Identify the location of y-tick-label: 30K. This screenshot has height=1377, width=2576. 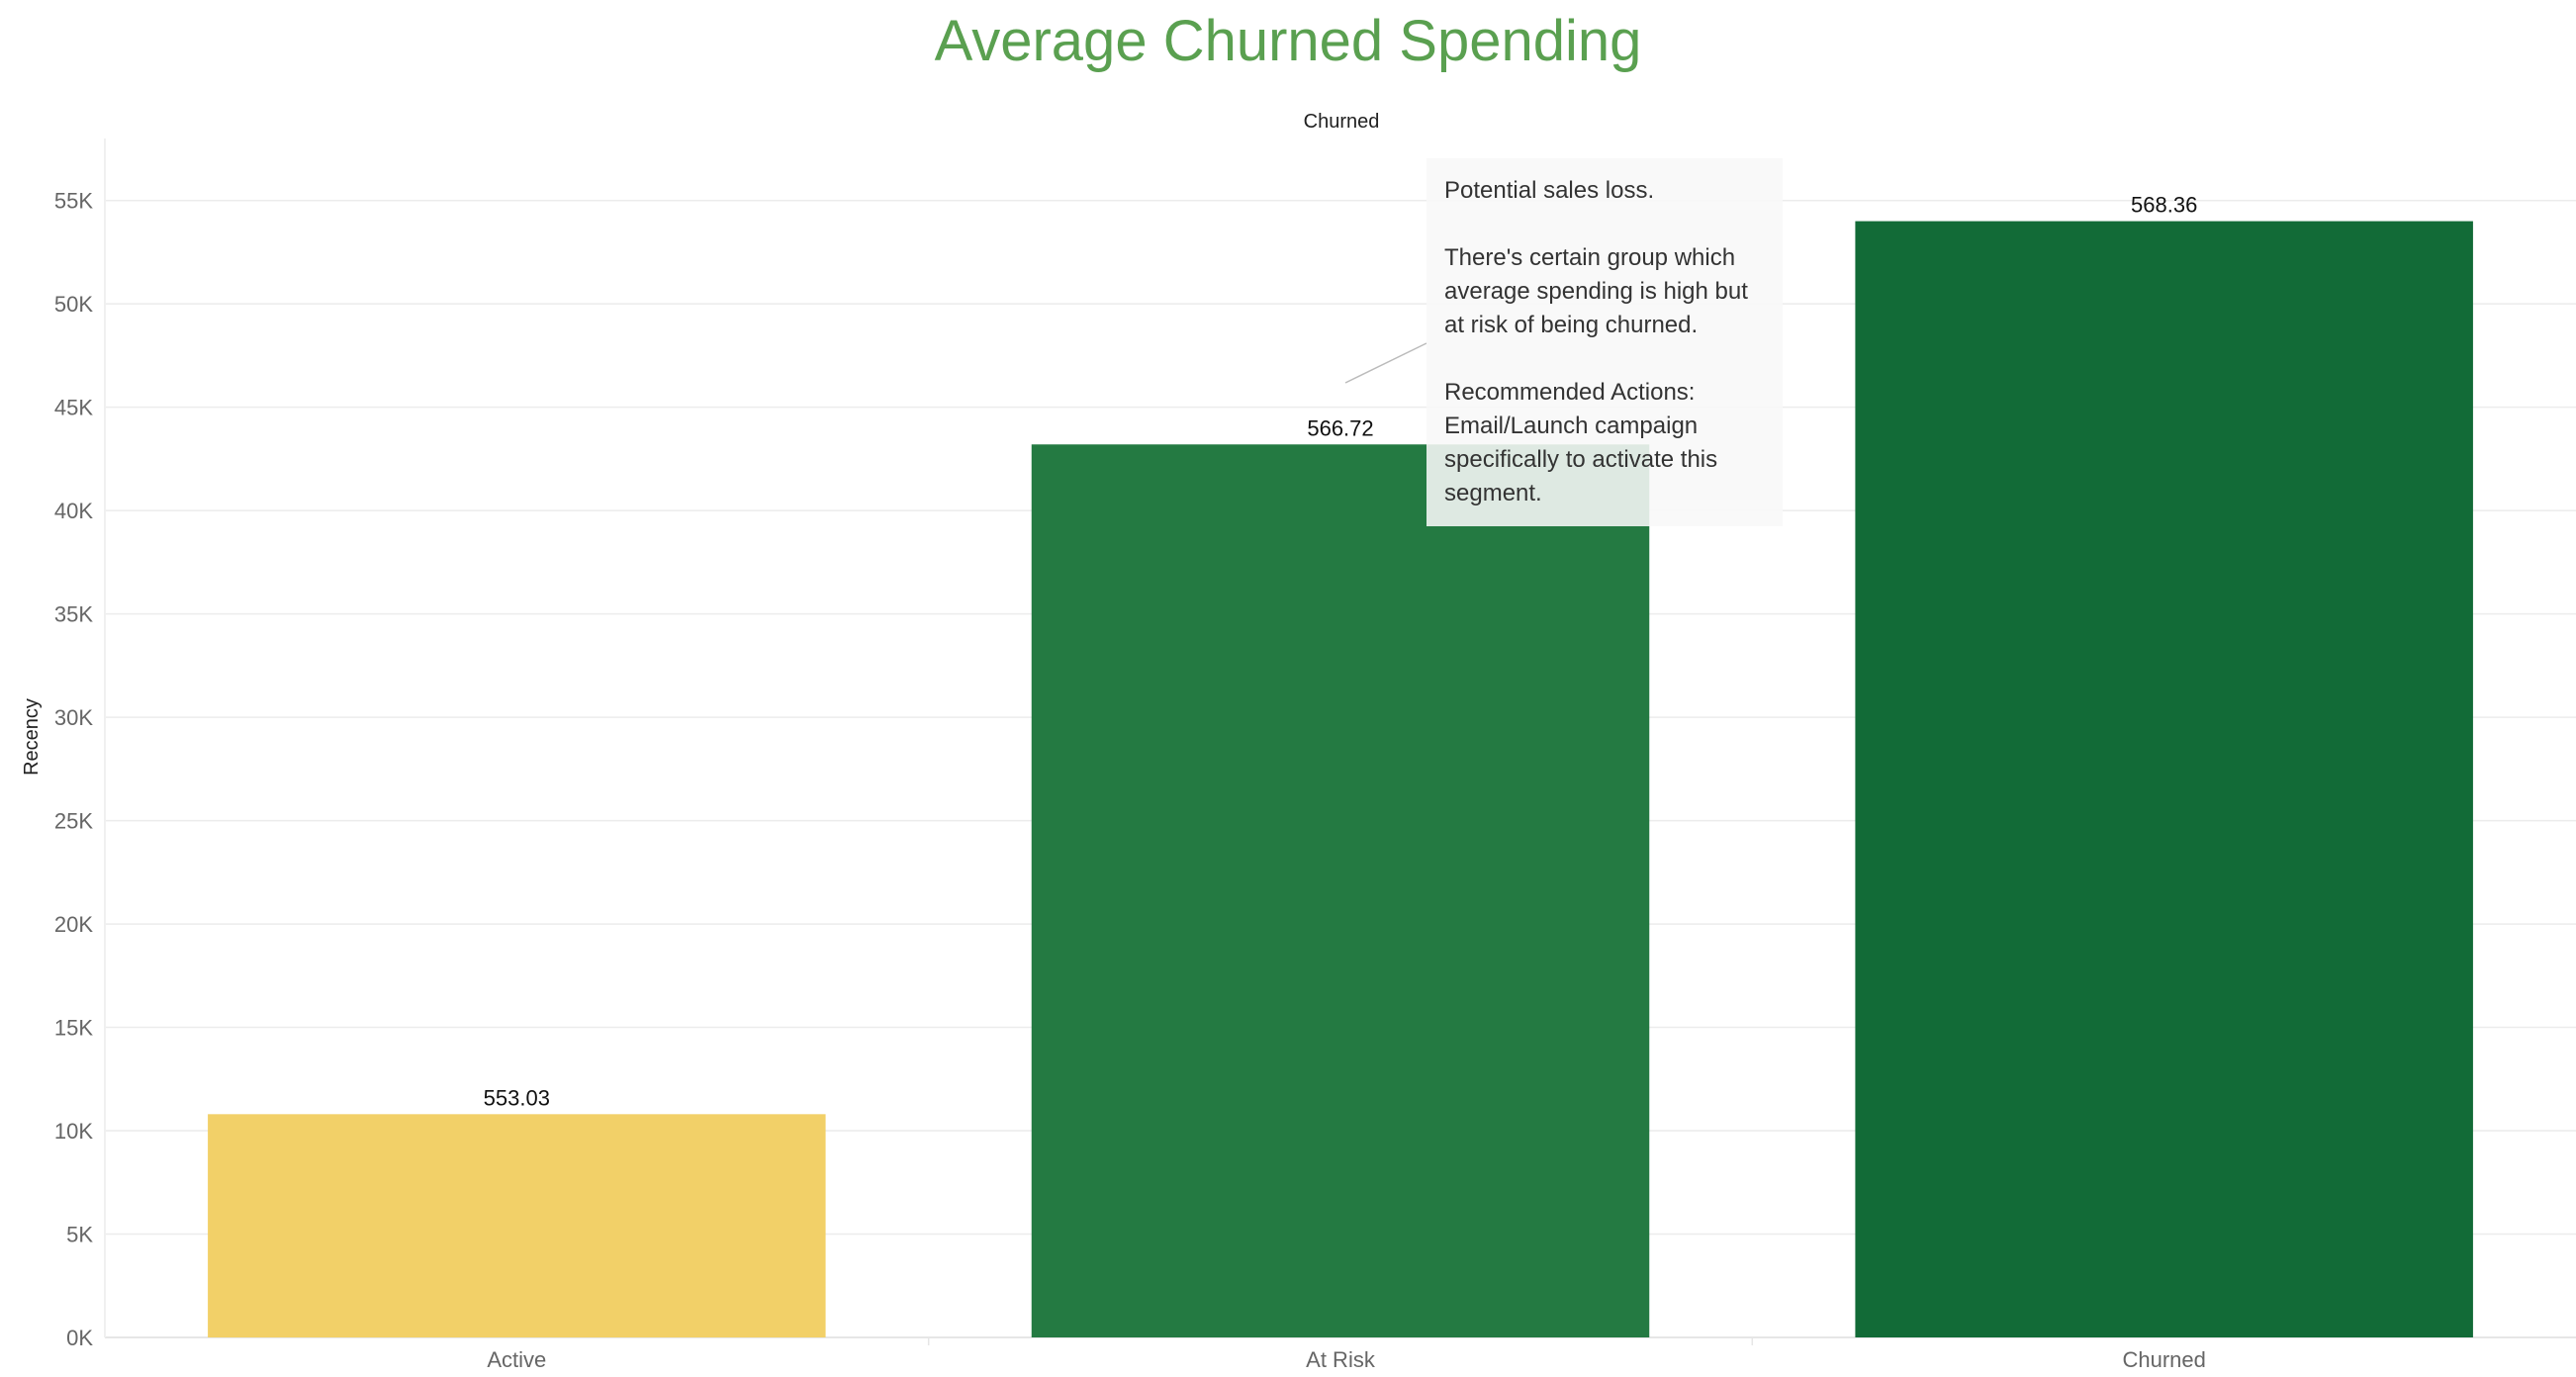
(73, 717).